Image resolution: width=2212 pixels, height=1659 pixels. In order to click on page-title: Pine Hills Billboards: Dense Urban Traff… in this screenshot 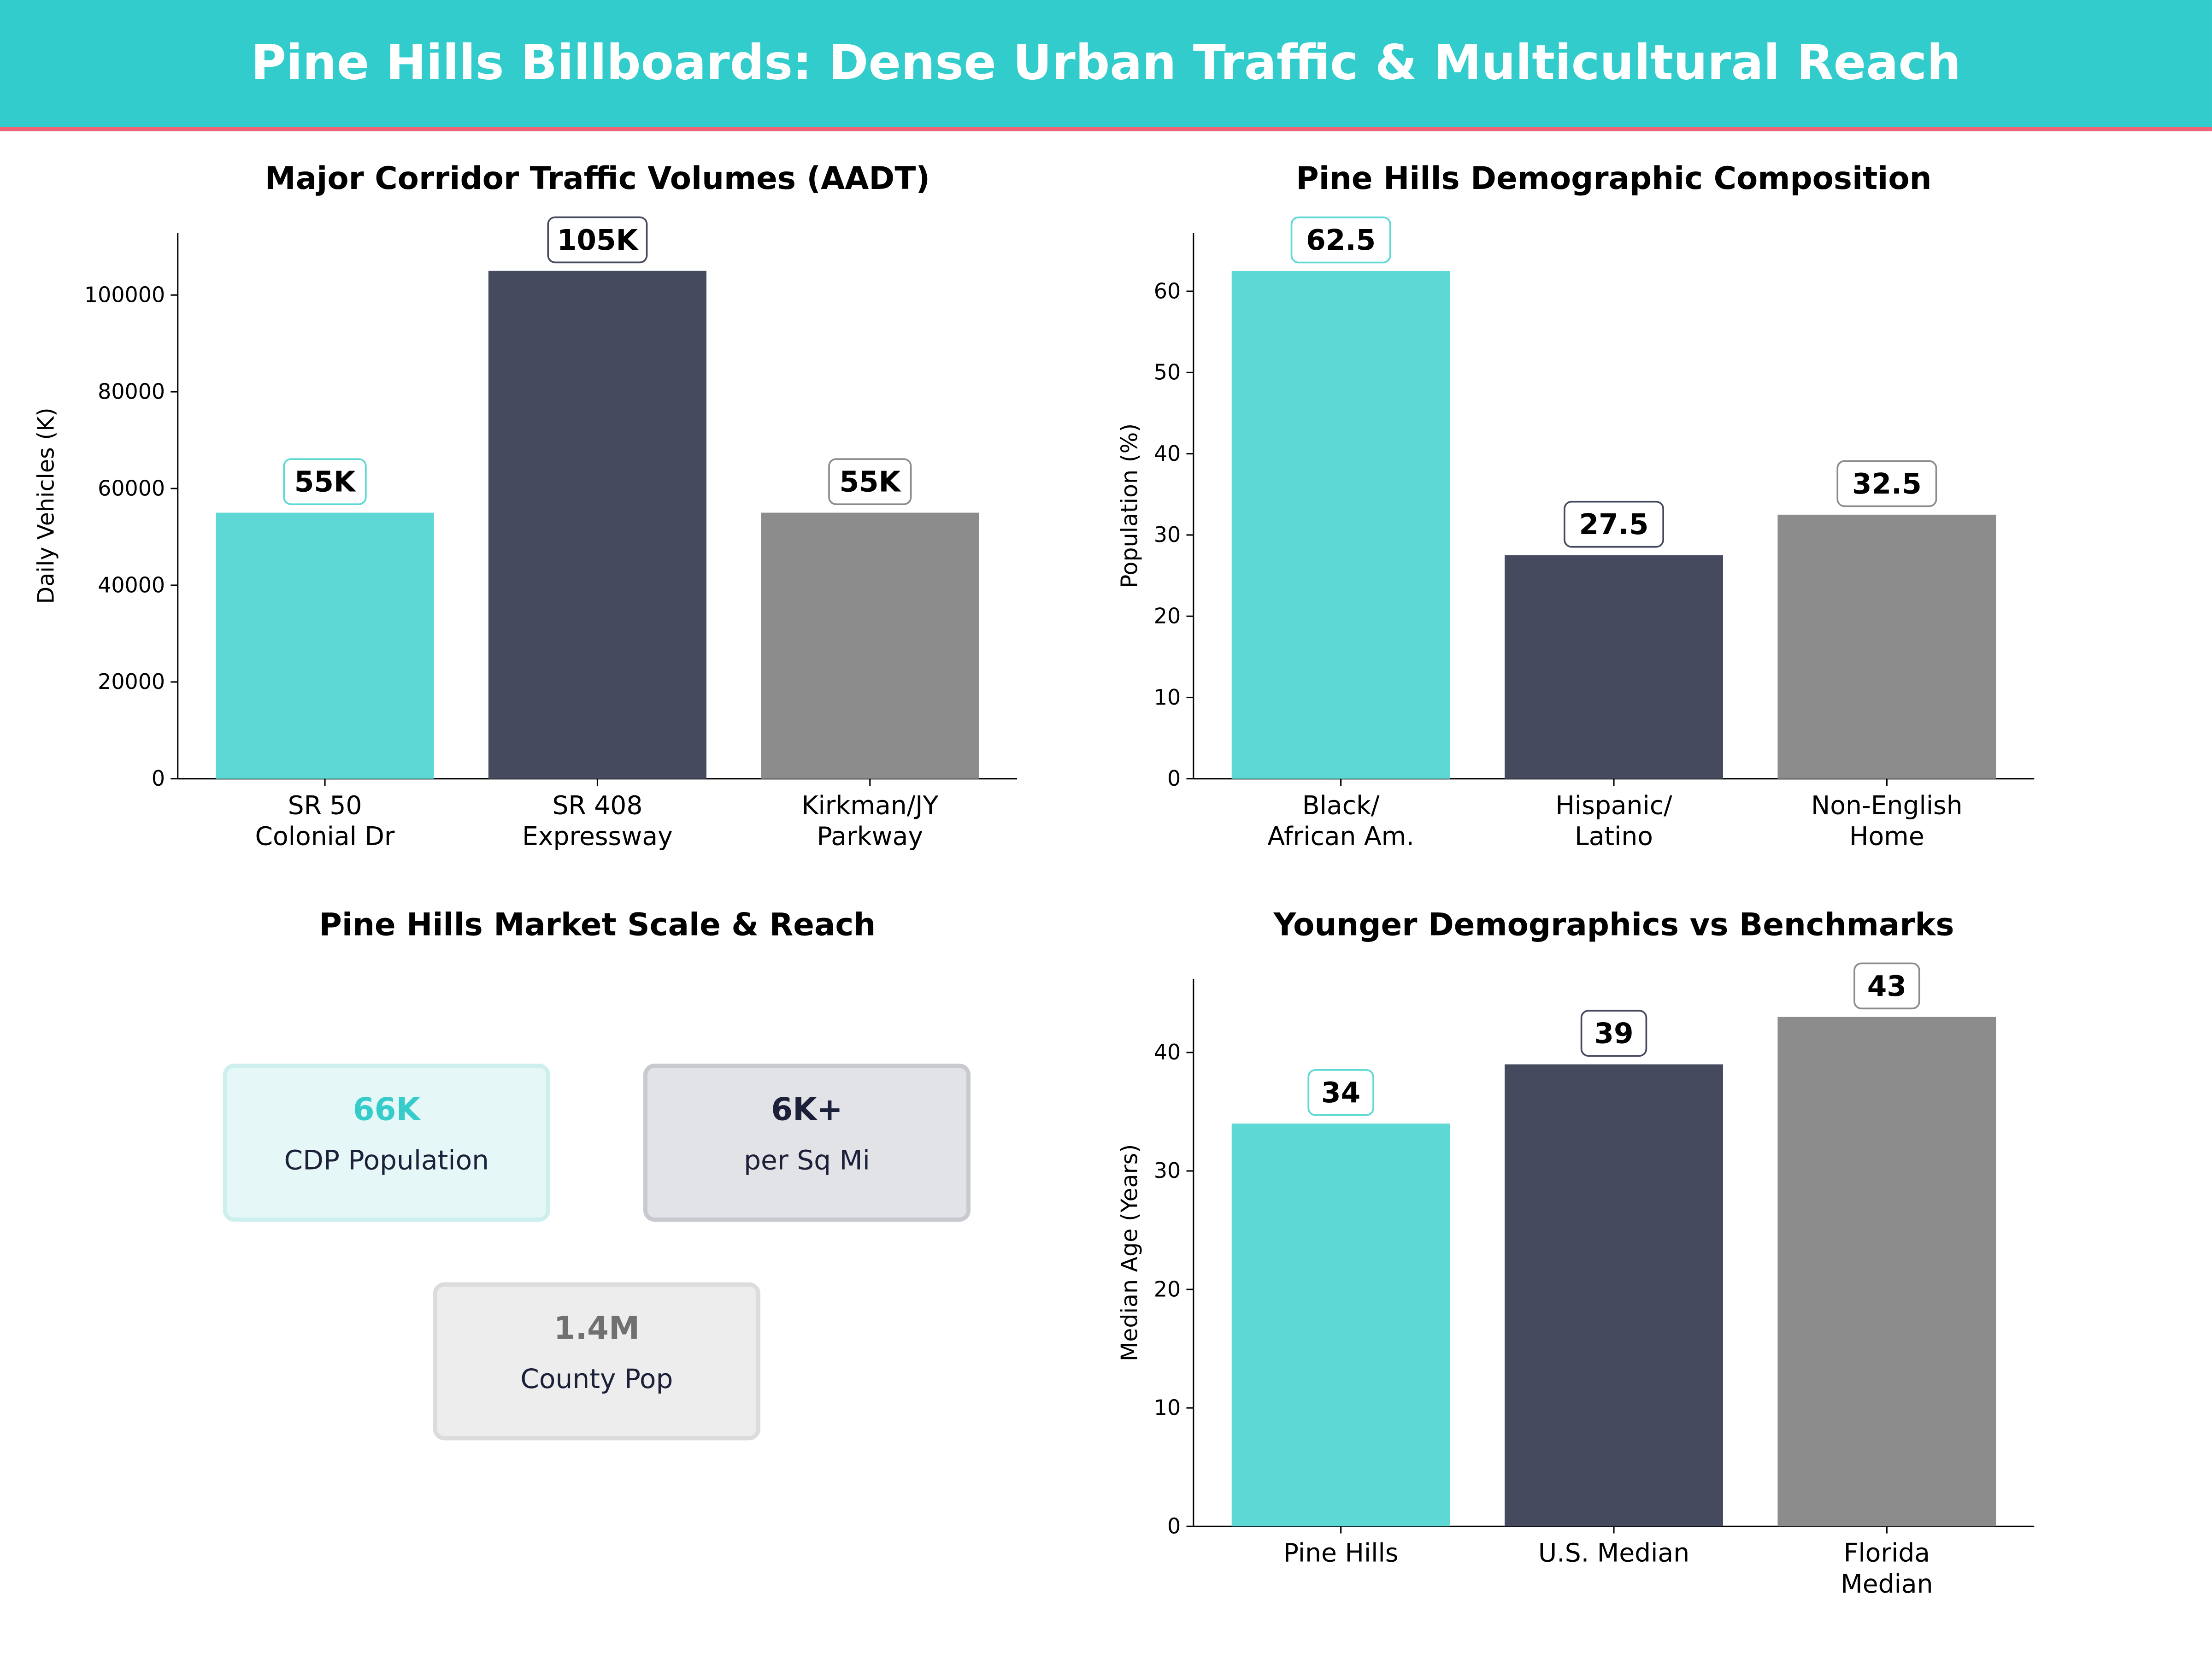, I will do `click(1106, 63)`.